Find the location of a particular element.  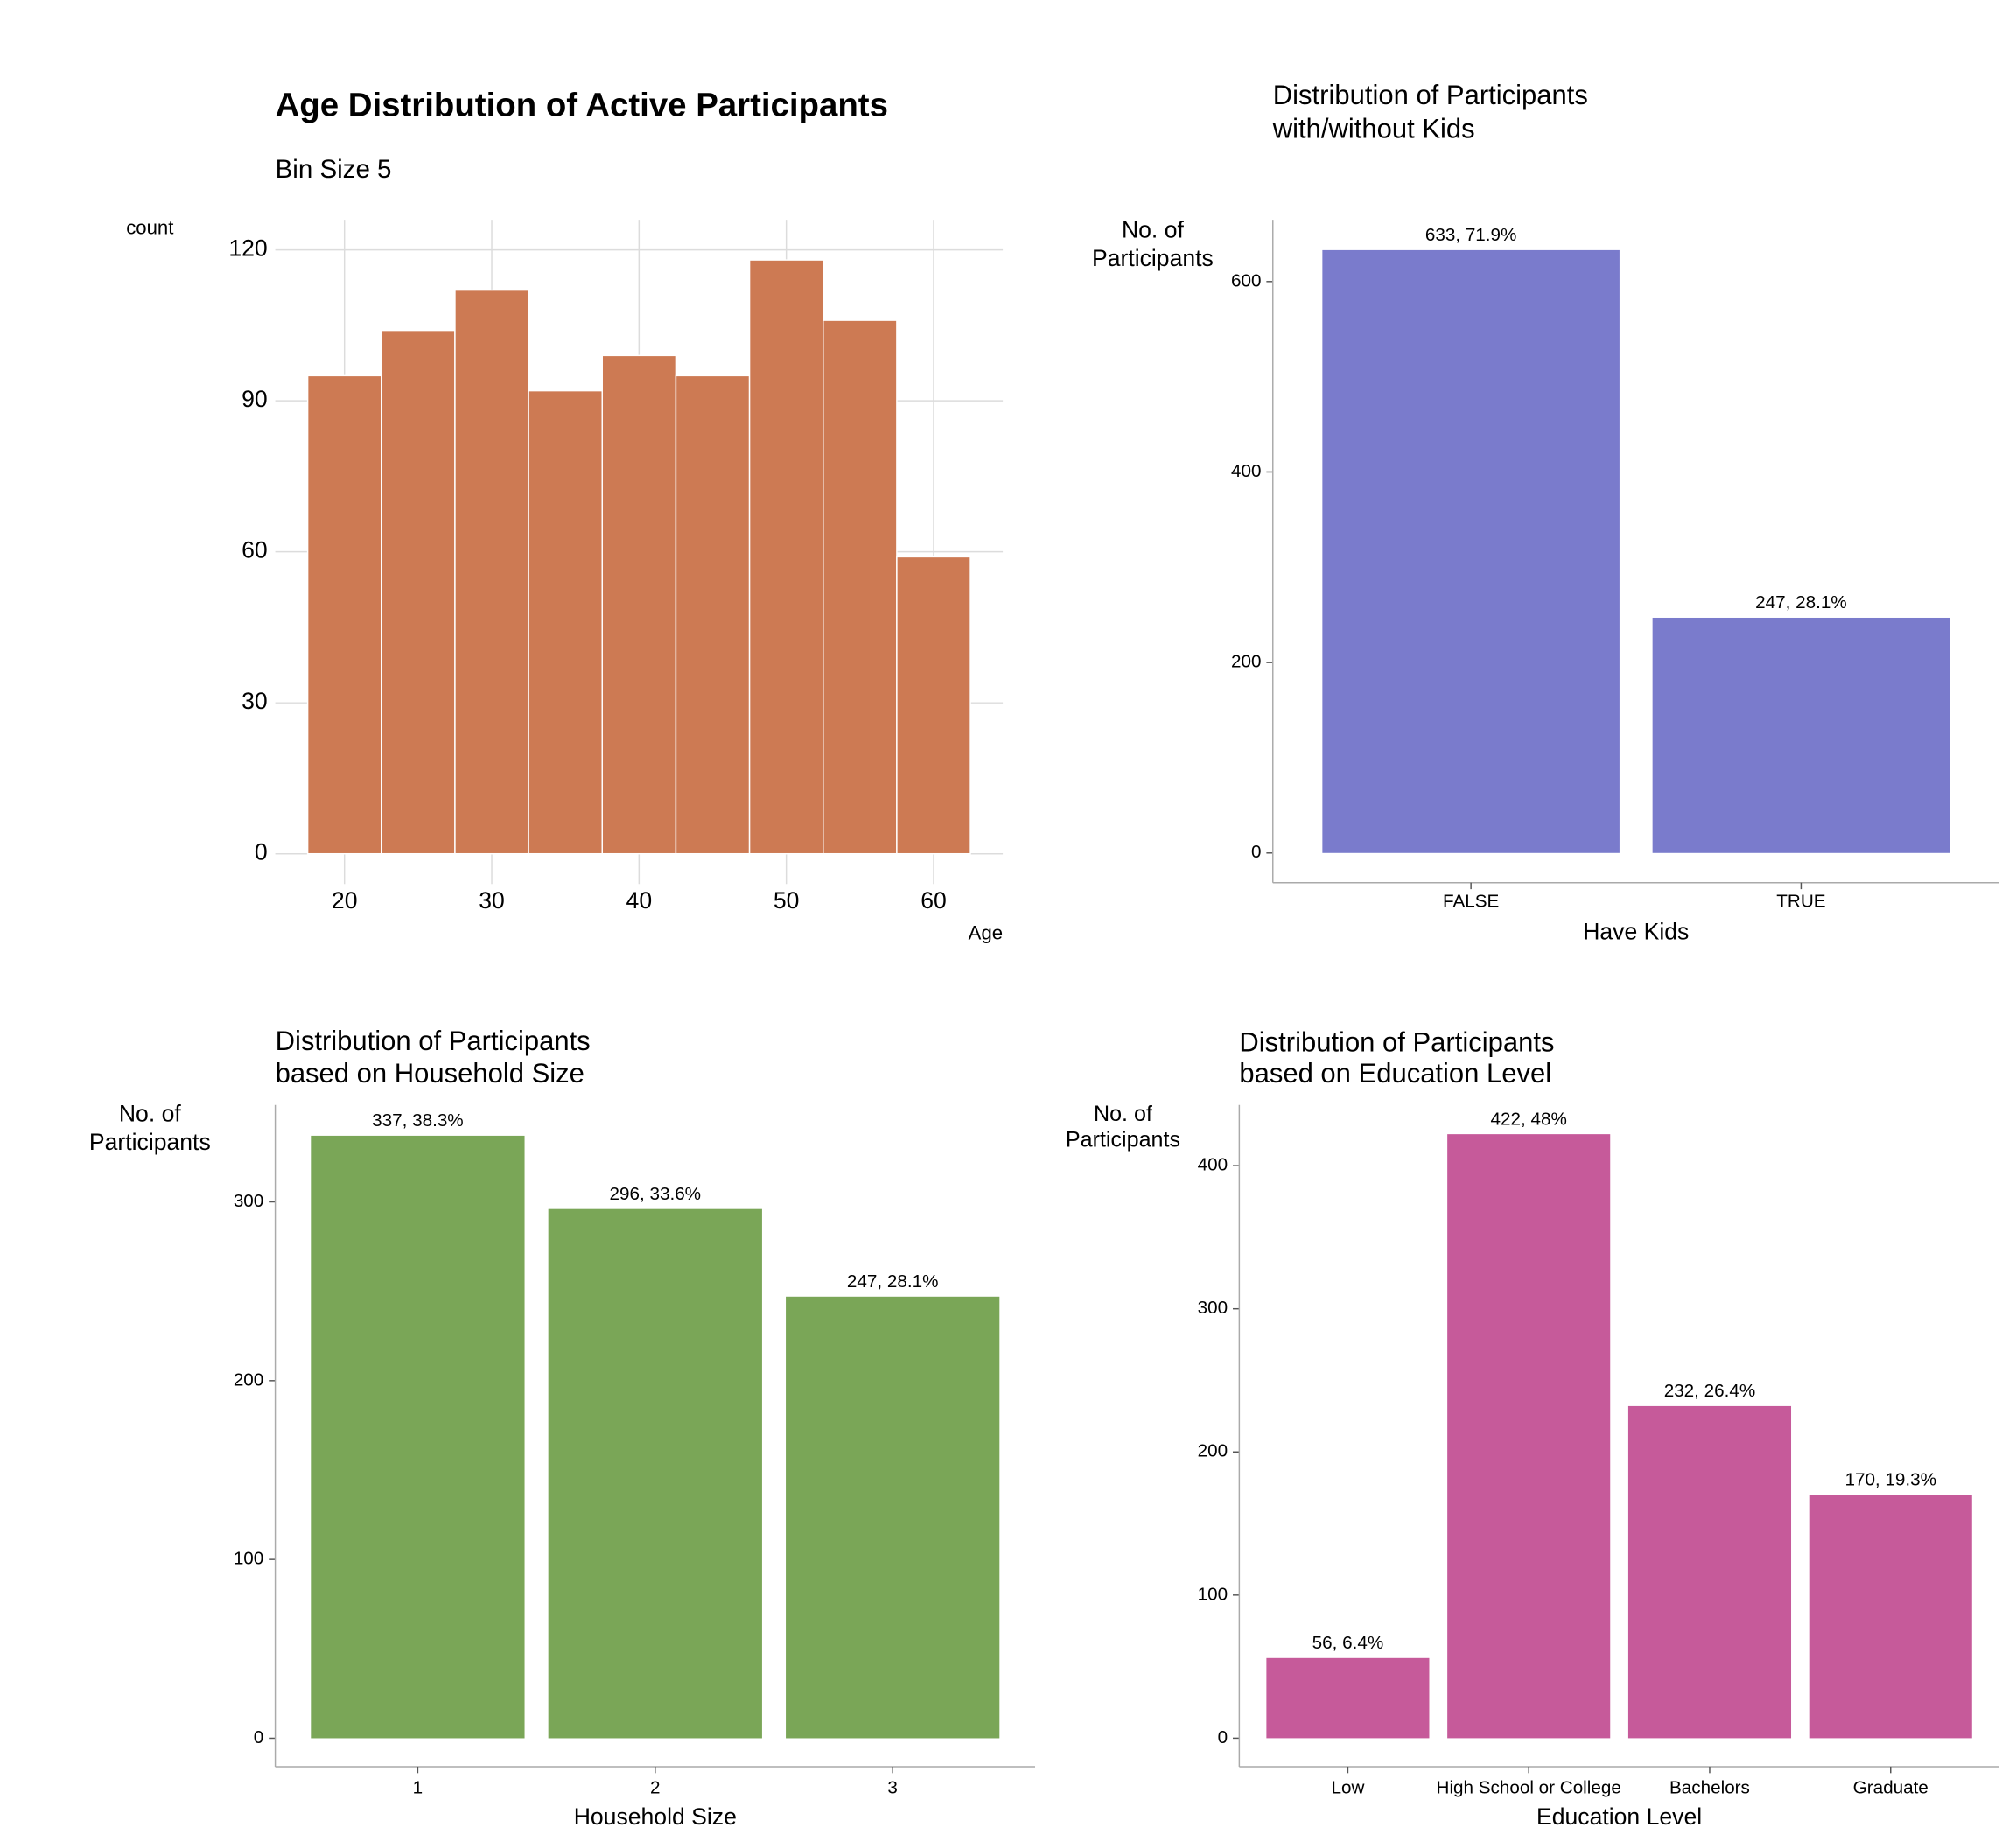

x-axis-label: Household Size is located at coordinates (655, 1816).